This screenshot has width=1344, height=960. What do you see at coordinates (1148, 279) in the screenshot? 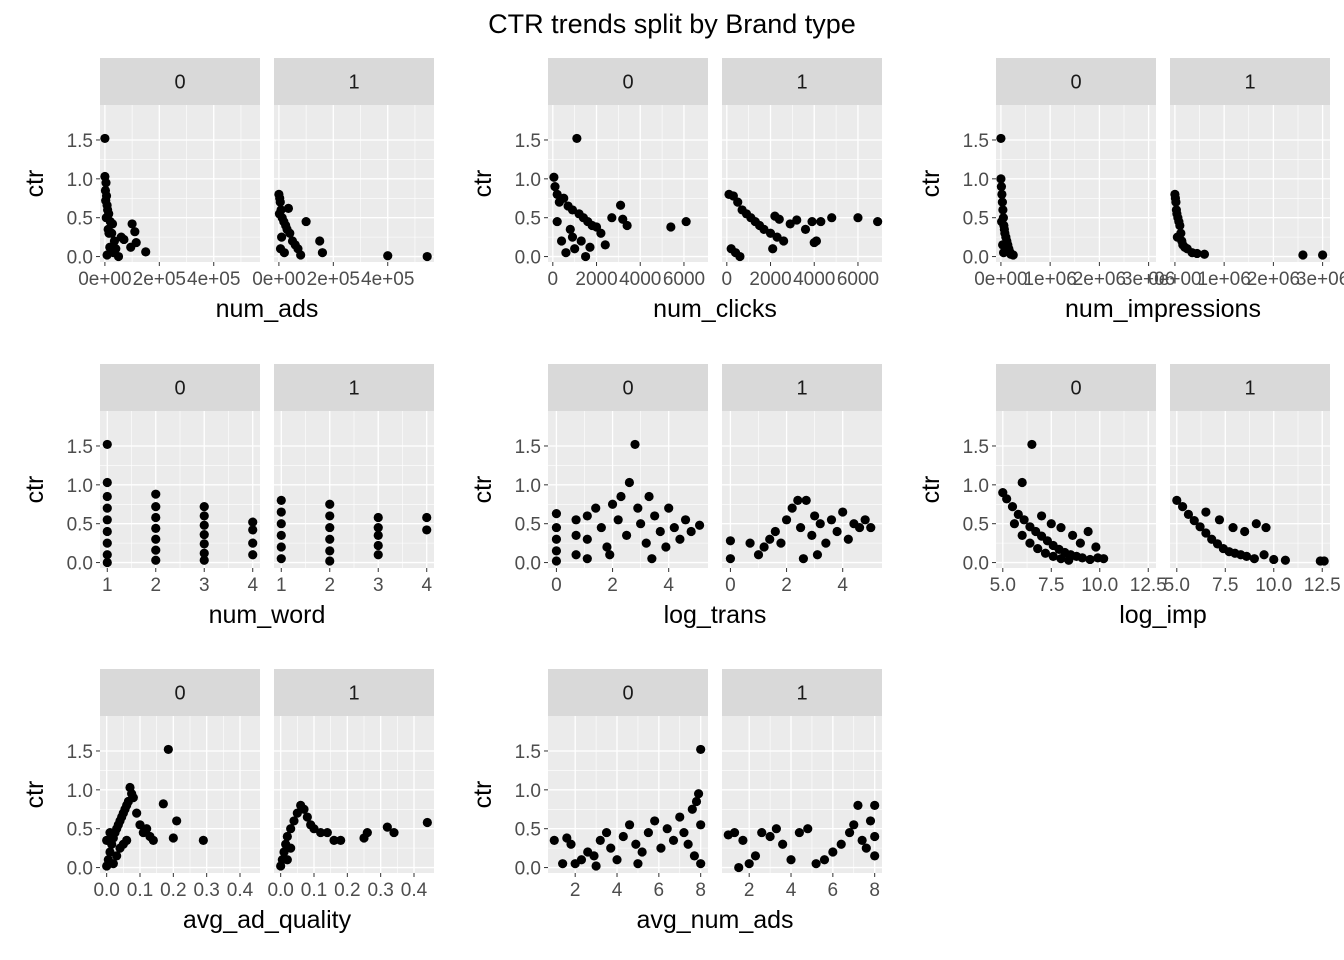
I see `x-tick-label: 3e+06` at bounding box center [1148, 279].